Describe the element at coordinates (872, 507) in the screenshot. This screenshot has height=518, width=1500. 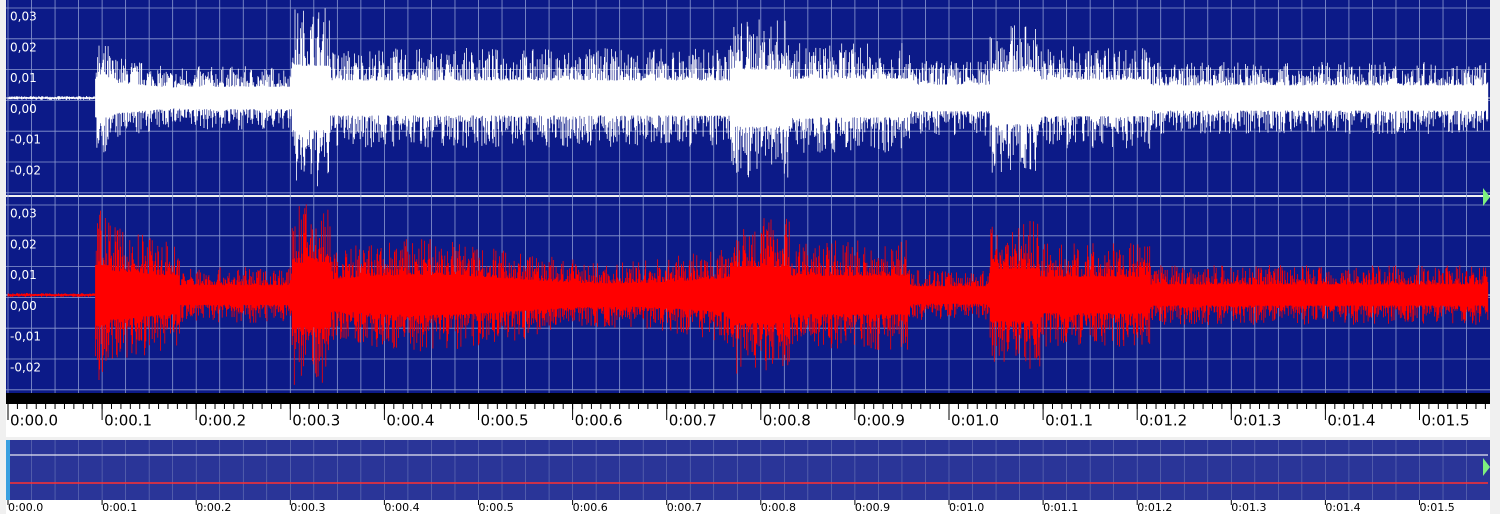
I see `overview-time-label: 0:00.9` at that location.